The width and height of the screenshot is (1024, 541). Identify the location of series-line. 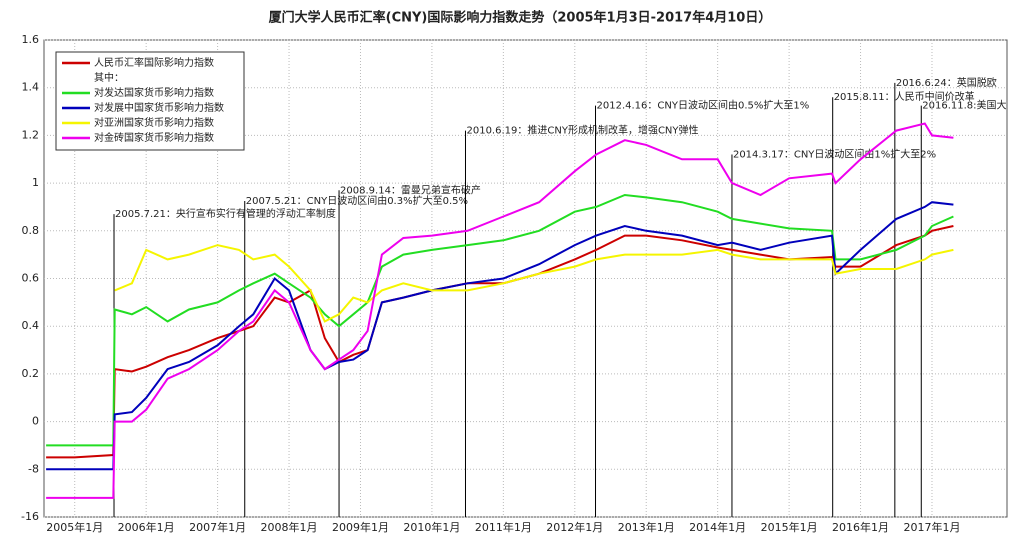
(534, 283).